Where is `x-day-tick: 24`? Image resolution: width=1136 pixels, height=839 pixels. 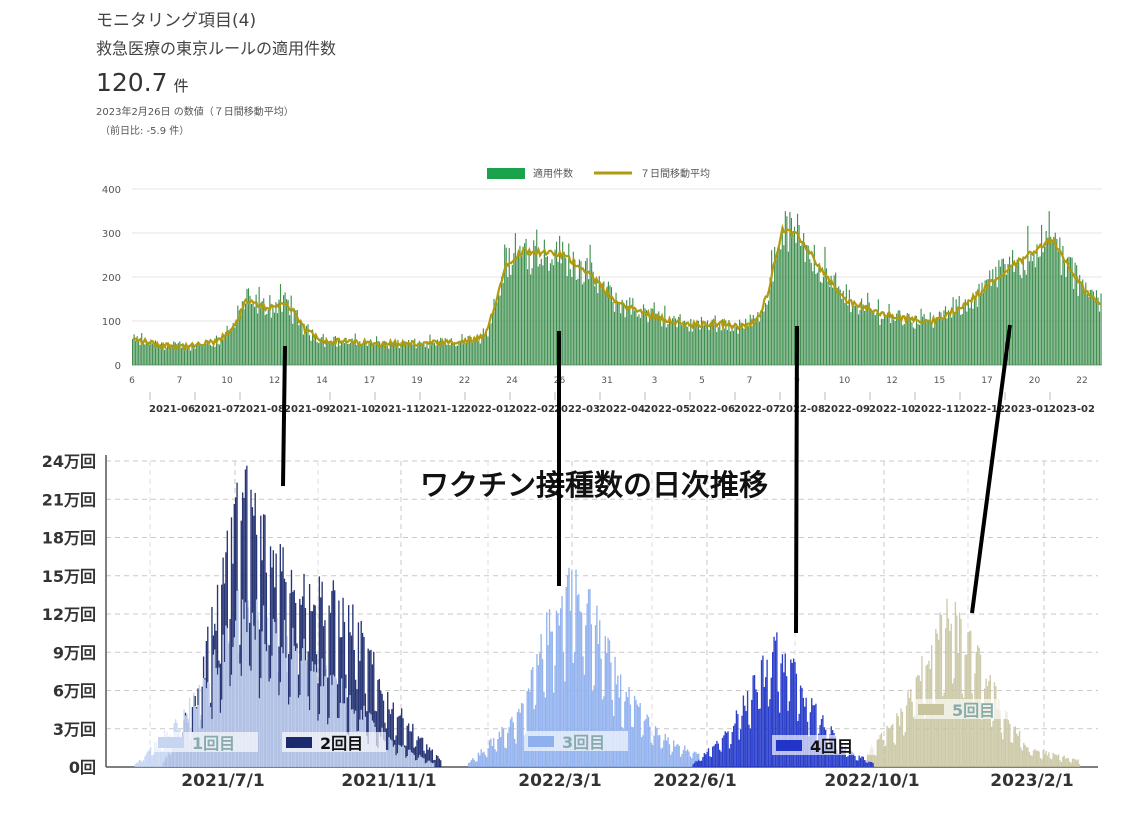 x-day-tick: 24 is located at coordinates (512, 381).